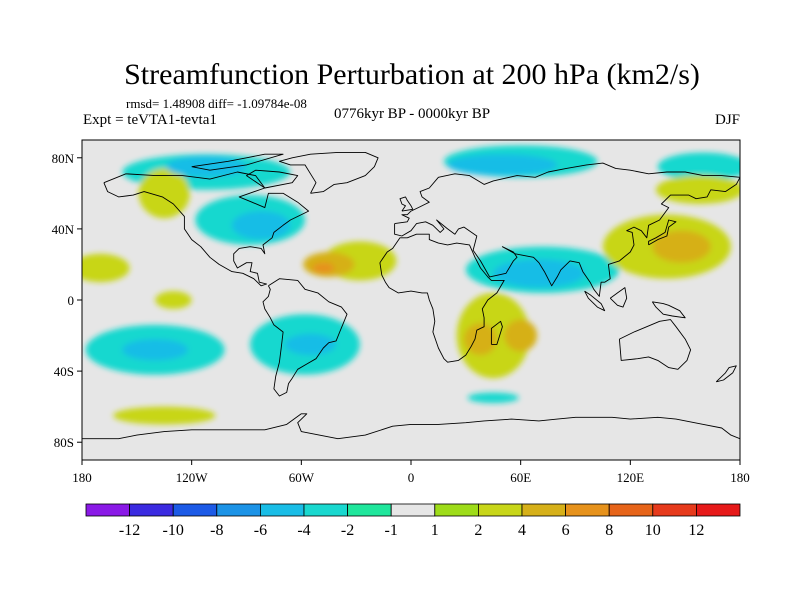 The height and width of the screenshot is (600, 800). What do you see at coordinates (413, 521) in the screenshot?
I see `colorbar: -12 -10 -8 -6 -4 -2 -1 1 2 4 6 8 10 12` at bounding box center [413, 521].